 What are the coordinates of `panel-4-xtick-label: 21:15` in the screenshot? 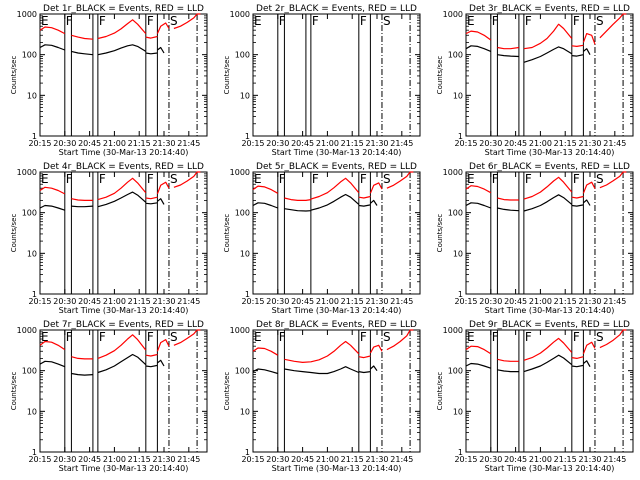 It's located at (139, 301).